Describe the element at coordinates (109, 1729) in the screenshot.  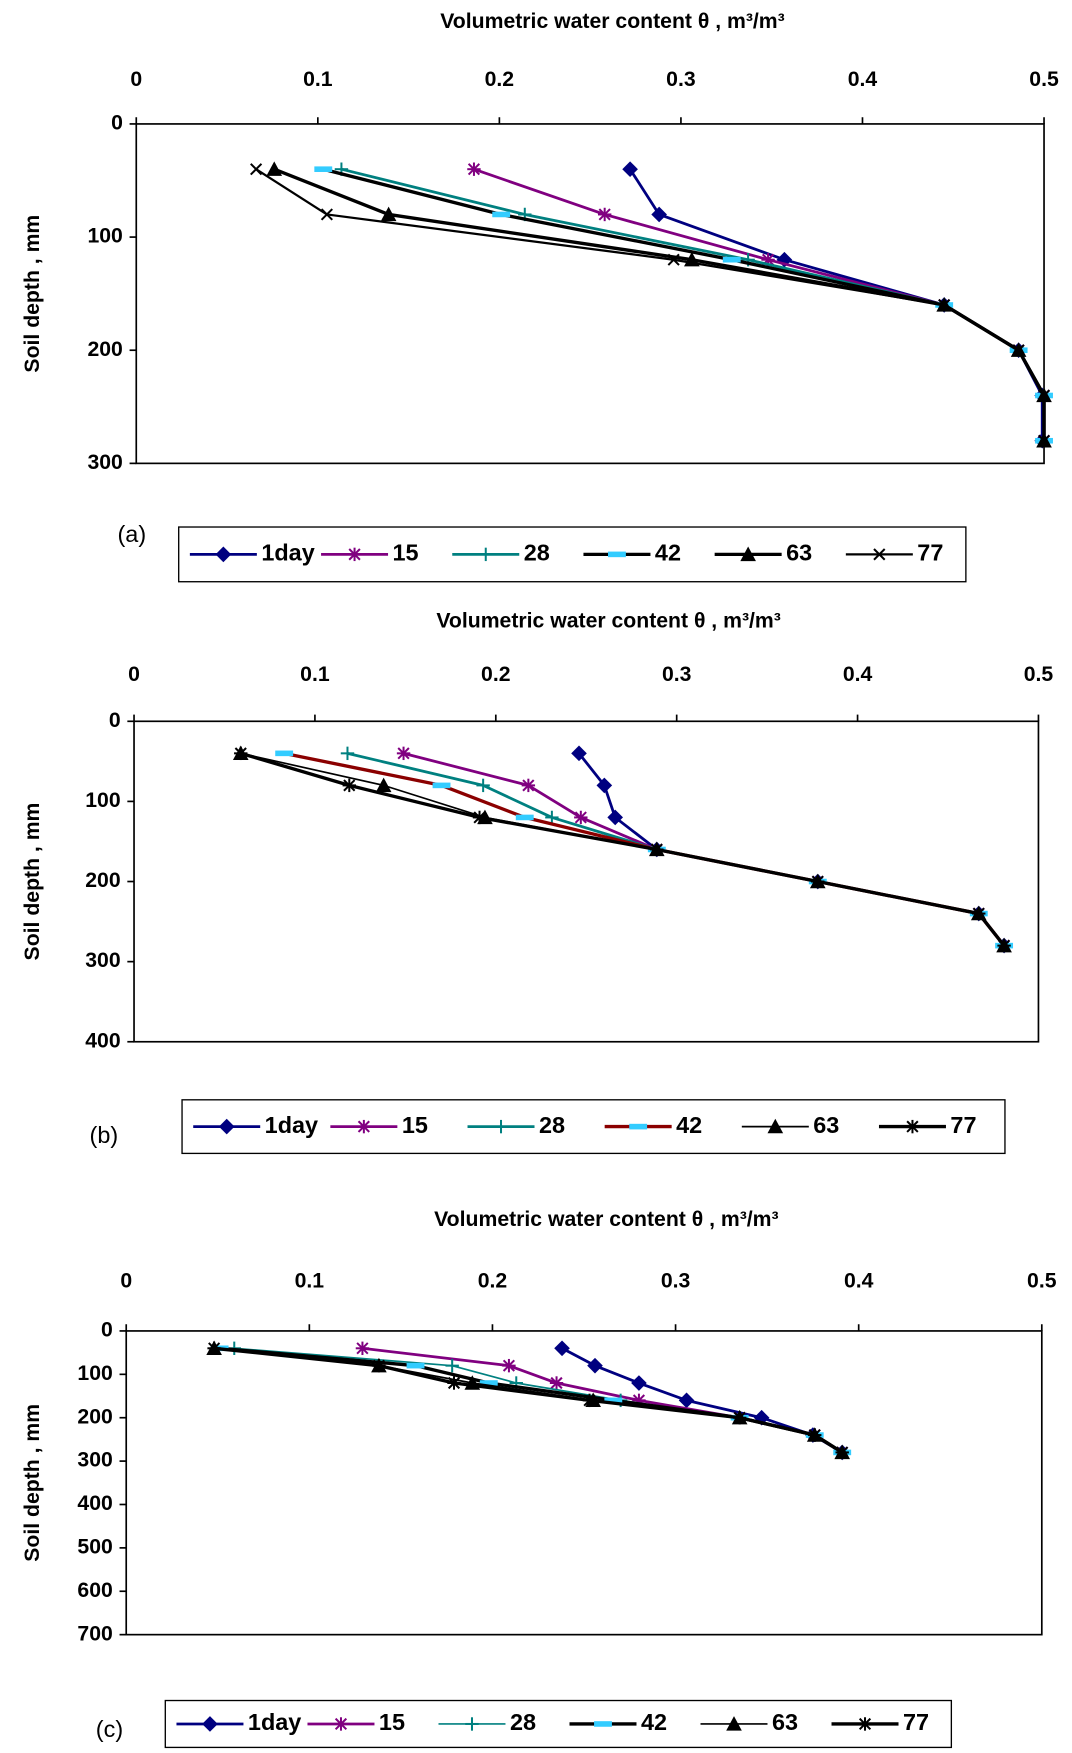
I see `panel-label: (c)` at that location.